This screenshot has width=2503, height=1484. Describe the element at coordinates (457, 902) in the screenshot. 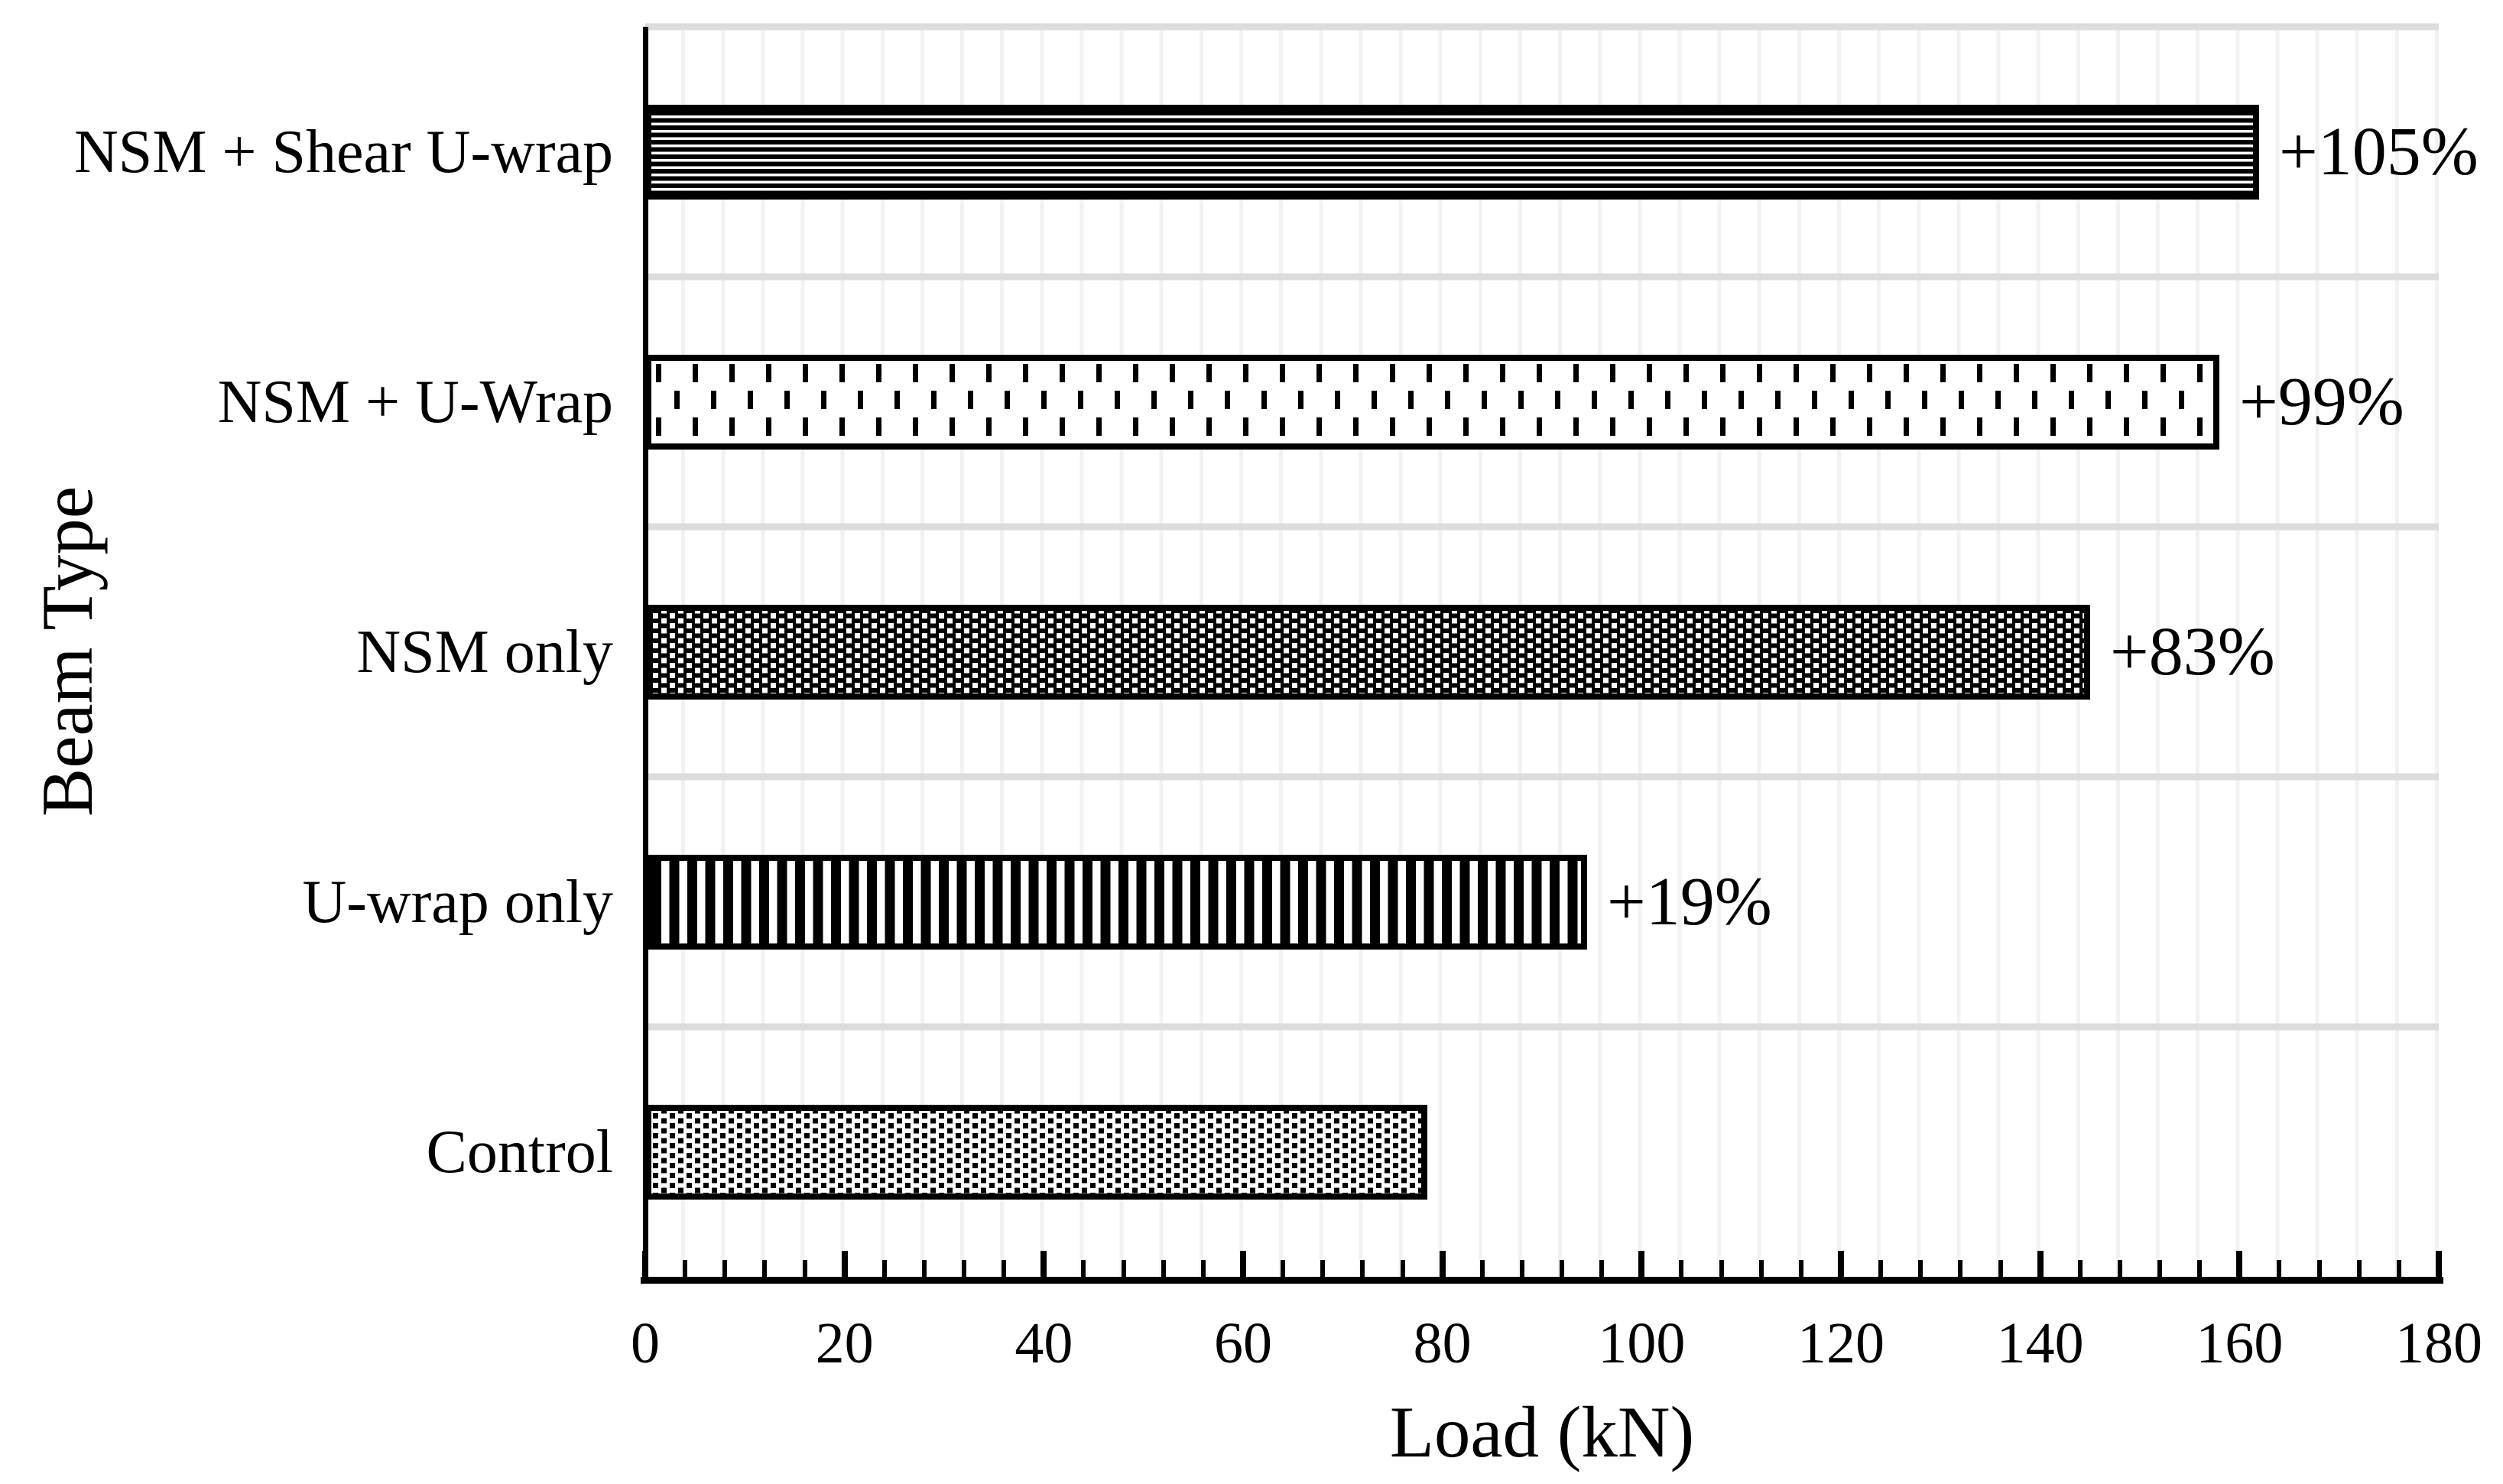

I see `category-label: U-wrap only` at that location.